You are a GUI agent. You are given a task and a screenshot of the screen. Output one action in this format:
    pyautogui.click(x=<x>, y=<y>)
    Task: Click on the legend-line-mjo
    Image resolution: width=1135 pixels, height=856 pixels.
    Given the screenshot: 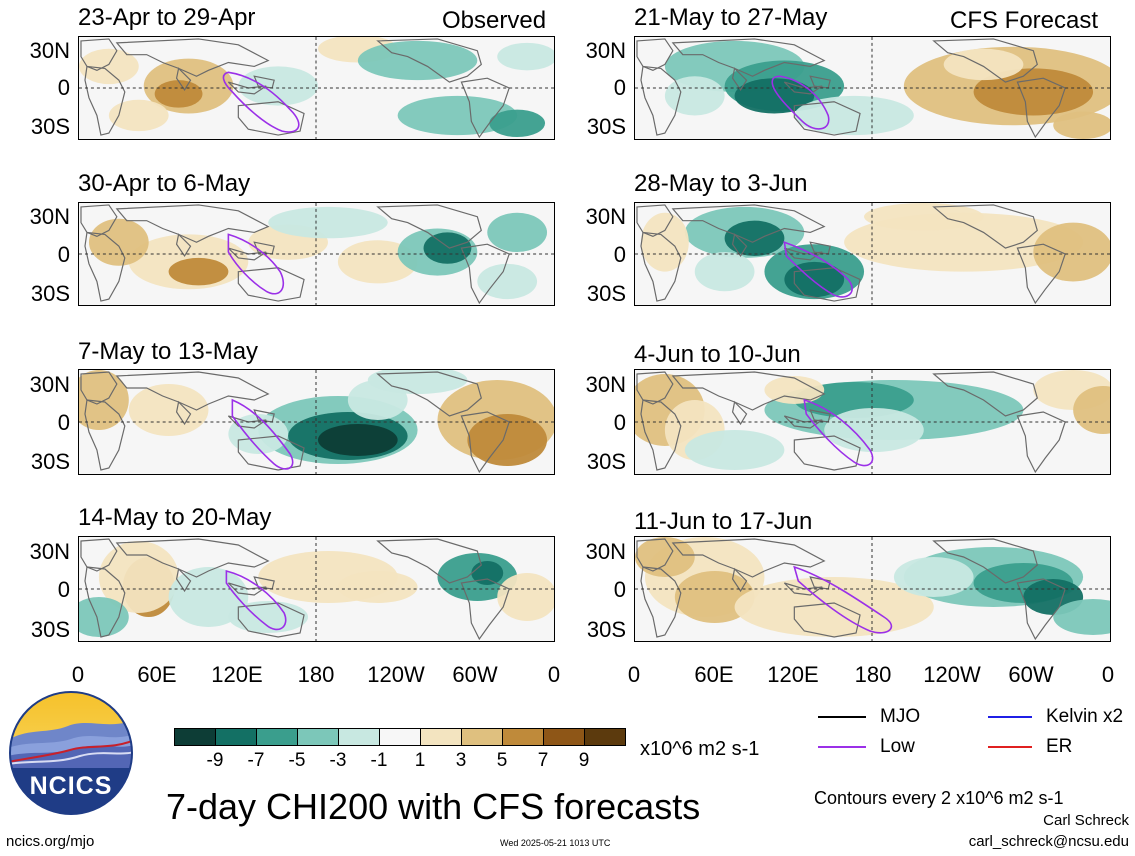 What is the action you would take?
    pyautogui.click(x=842, y=717)
    